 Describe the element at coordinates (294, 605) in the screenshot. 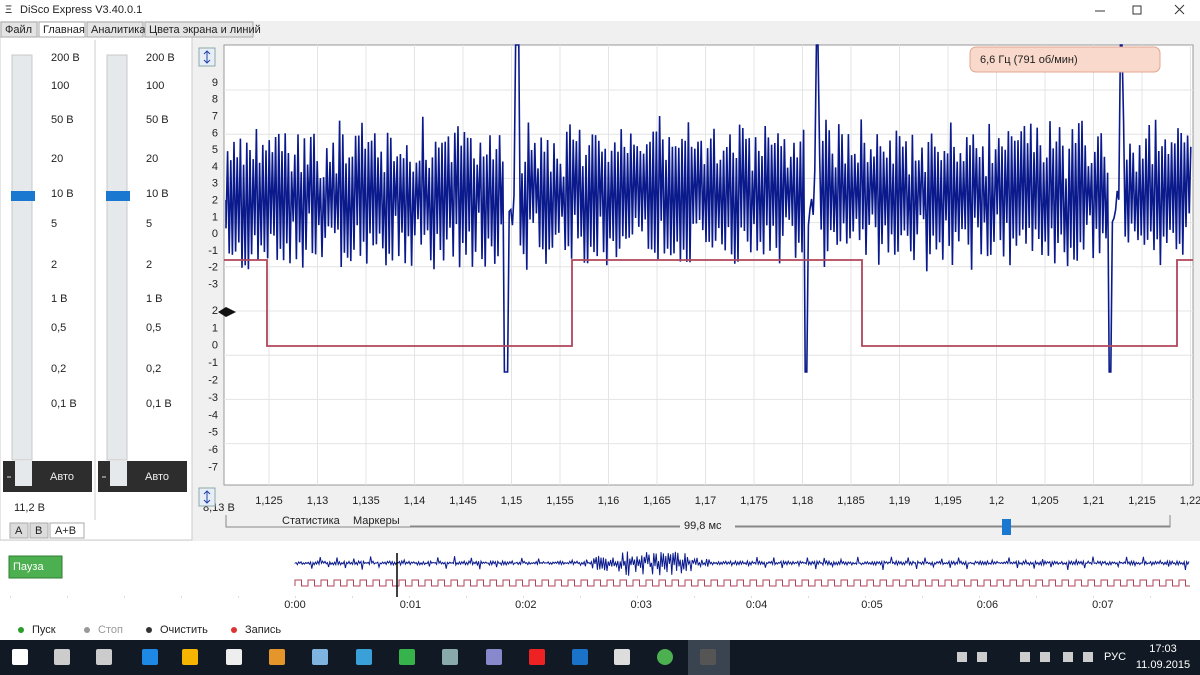

I see `time-tick-label: 0:00` at that location.